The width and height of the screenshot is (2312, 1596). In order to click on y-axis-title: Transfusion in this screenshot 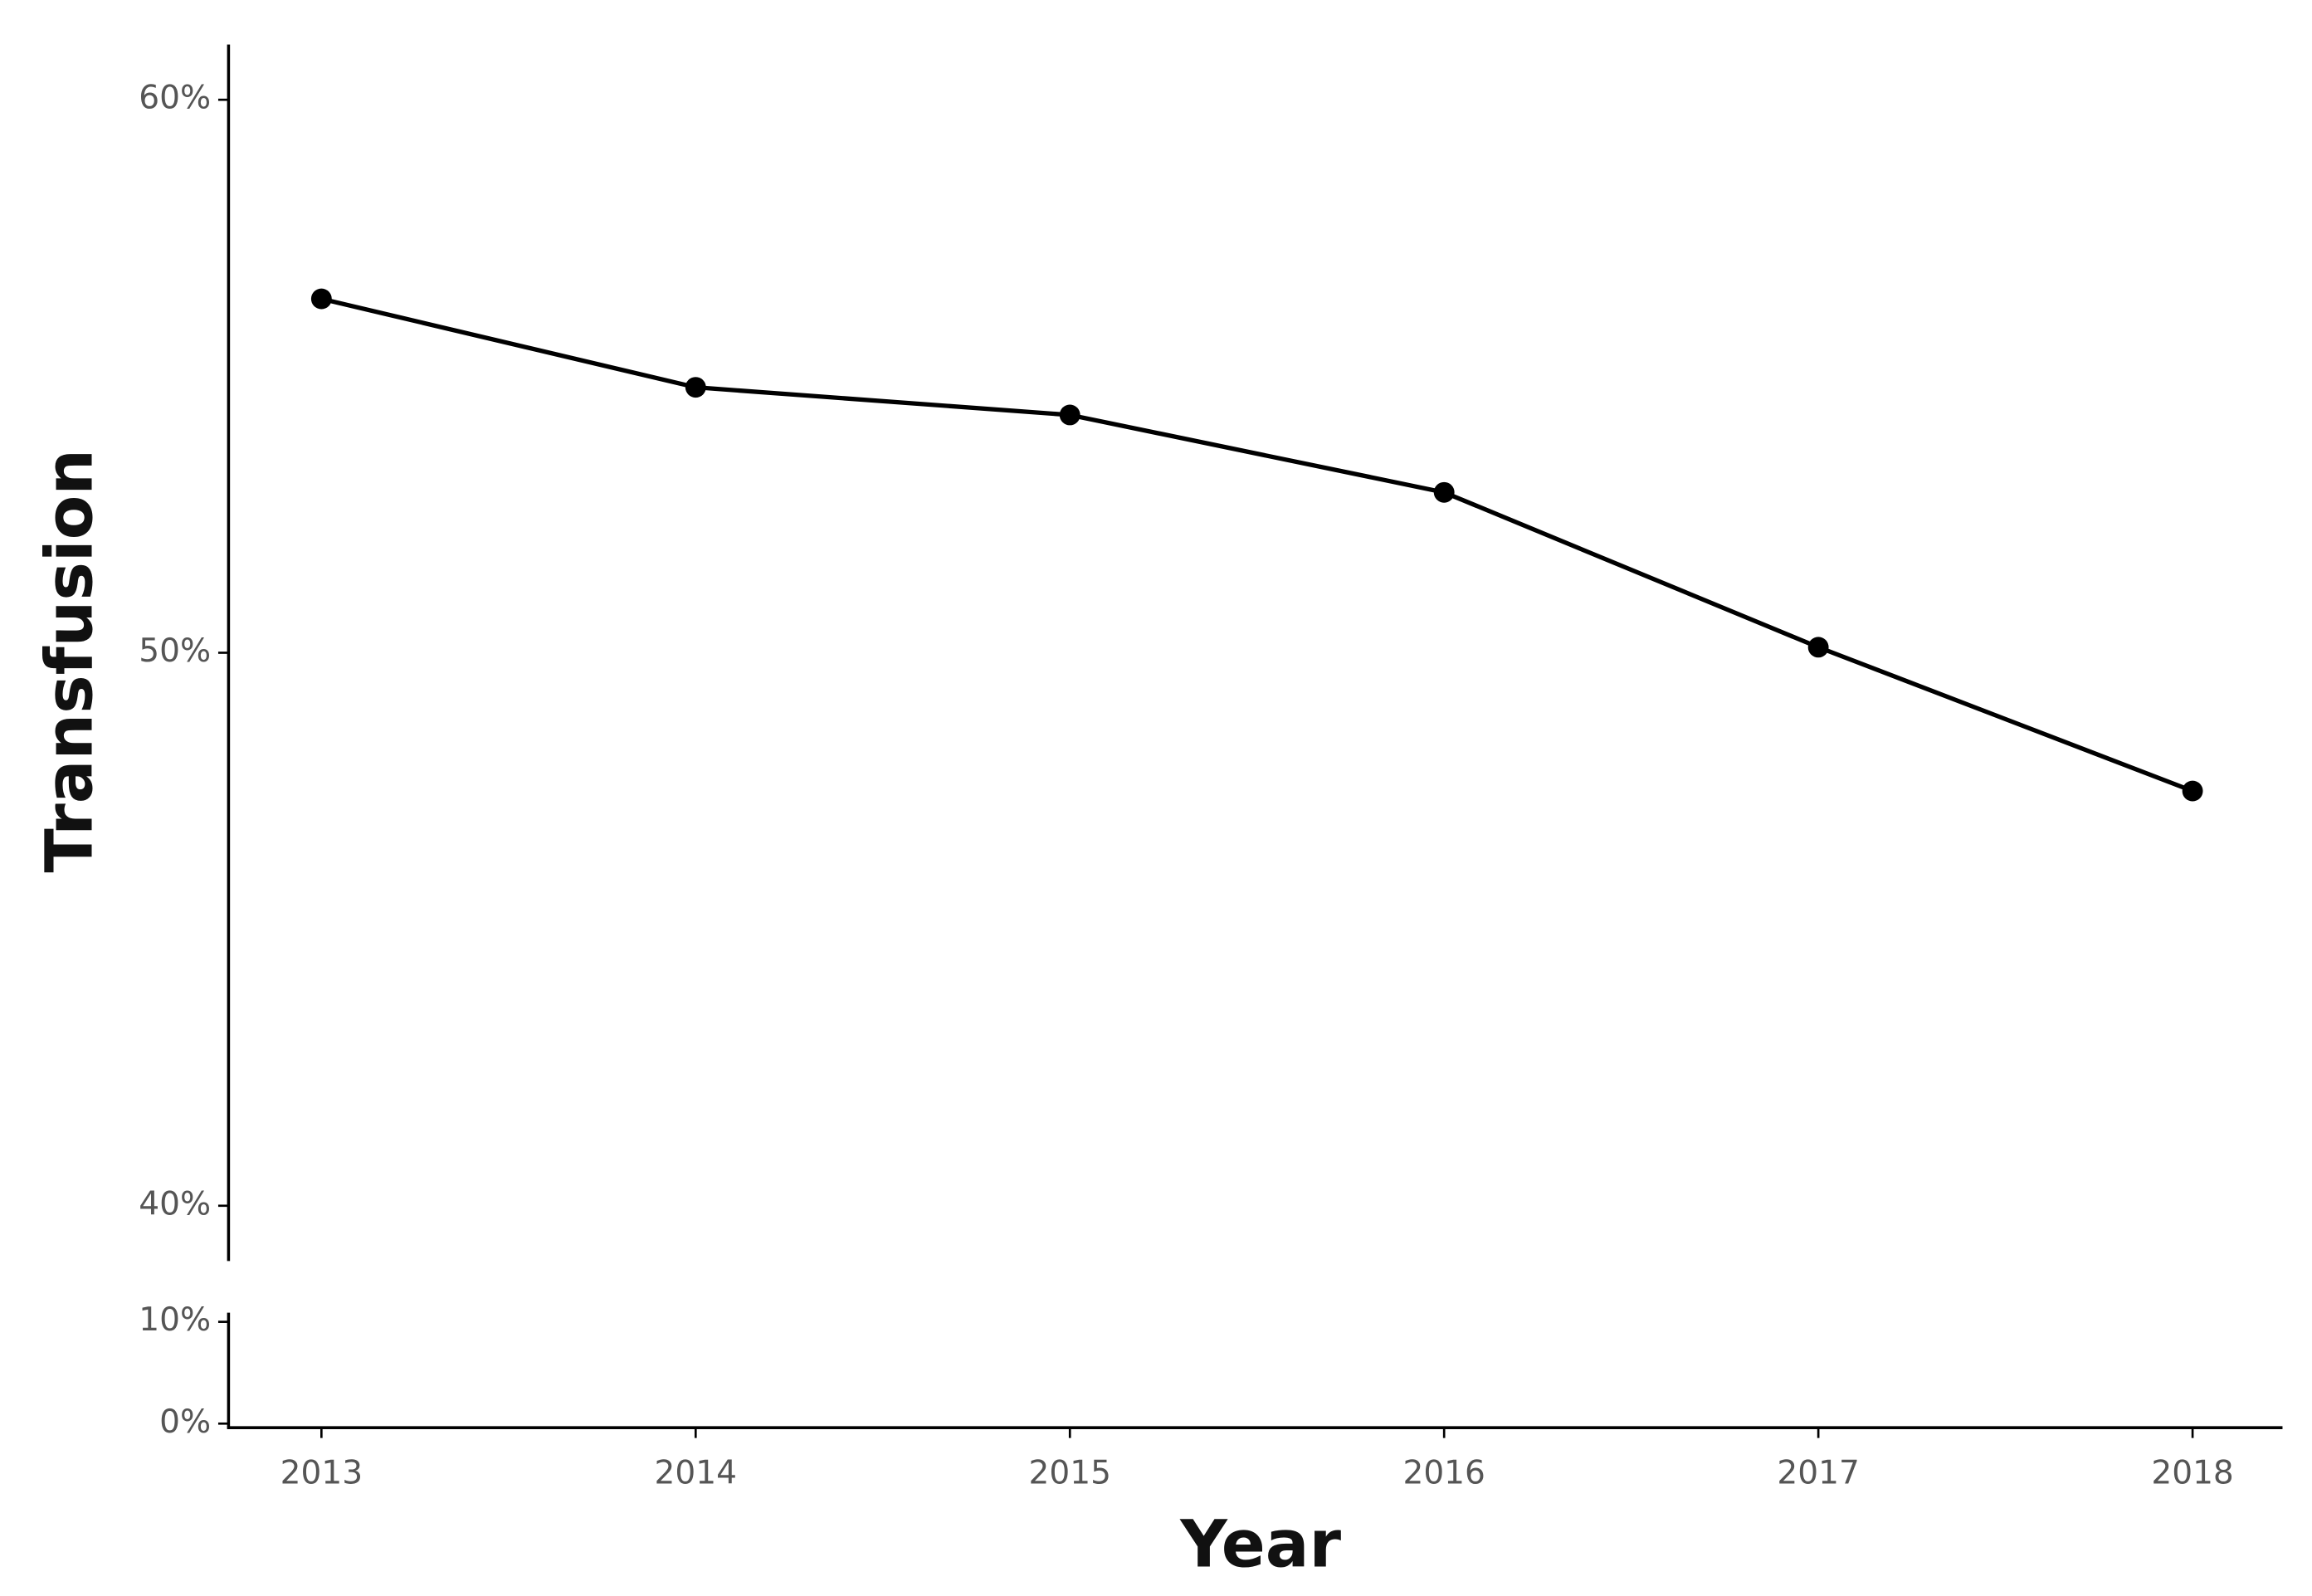, I will do `click(69, 660)`.